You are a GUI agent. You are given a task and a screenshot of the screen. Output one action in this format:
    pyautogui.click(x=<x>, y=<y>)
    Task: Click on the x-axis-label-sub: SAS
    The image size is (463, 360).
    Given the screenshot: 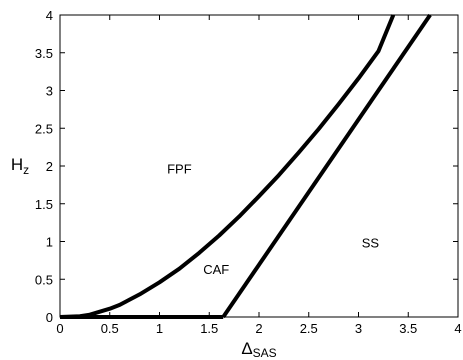 What is the action you would take?
    pyautogui.click(x=265, y=353)
    